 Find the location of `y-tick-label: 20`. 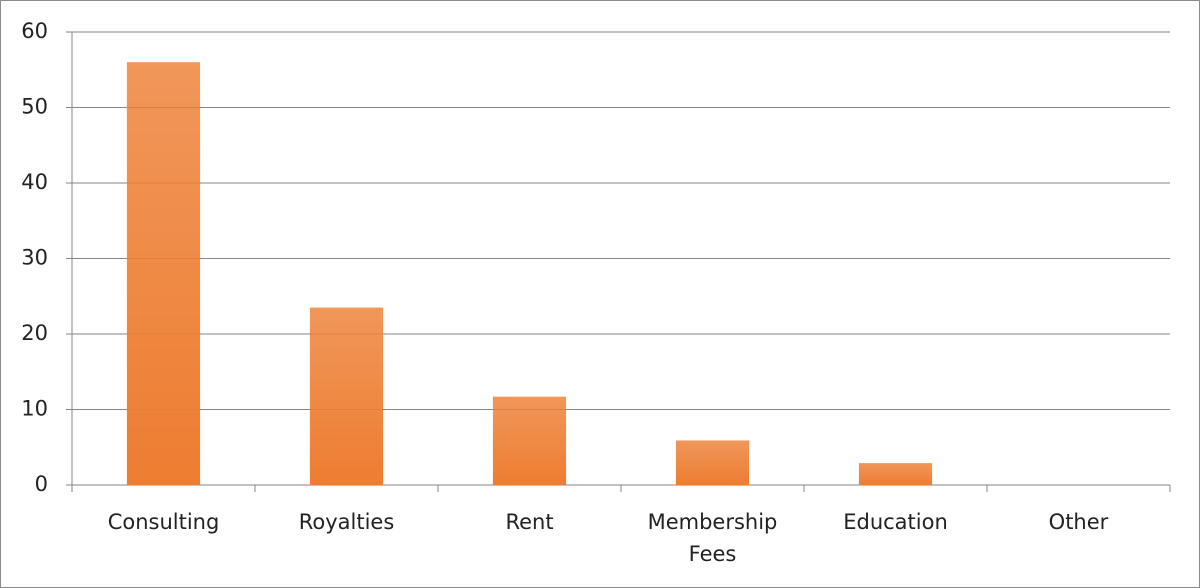

y-tick-label: 20 is located at coordinates (34, 333).